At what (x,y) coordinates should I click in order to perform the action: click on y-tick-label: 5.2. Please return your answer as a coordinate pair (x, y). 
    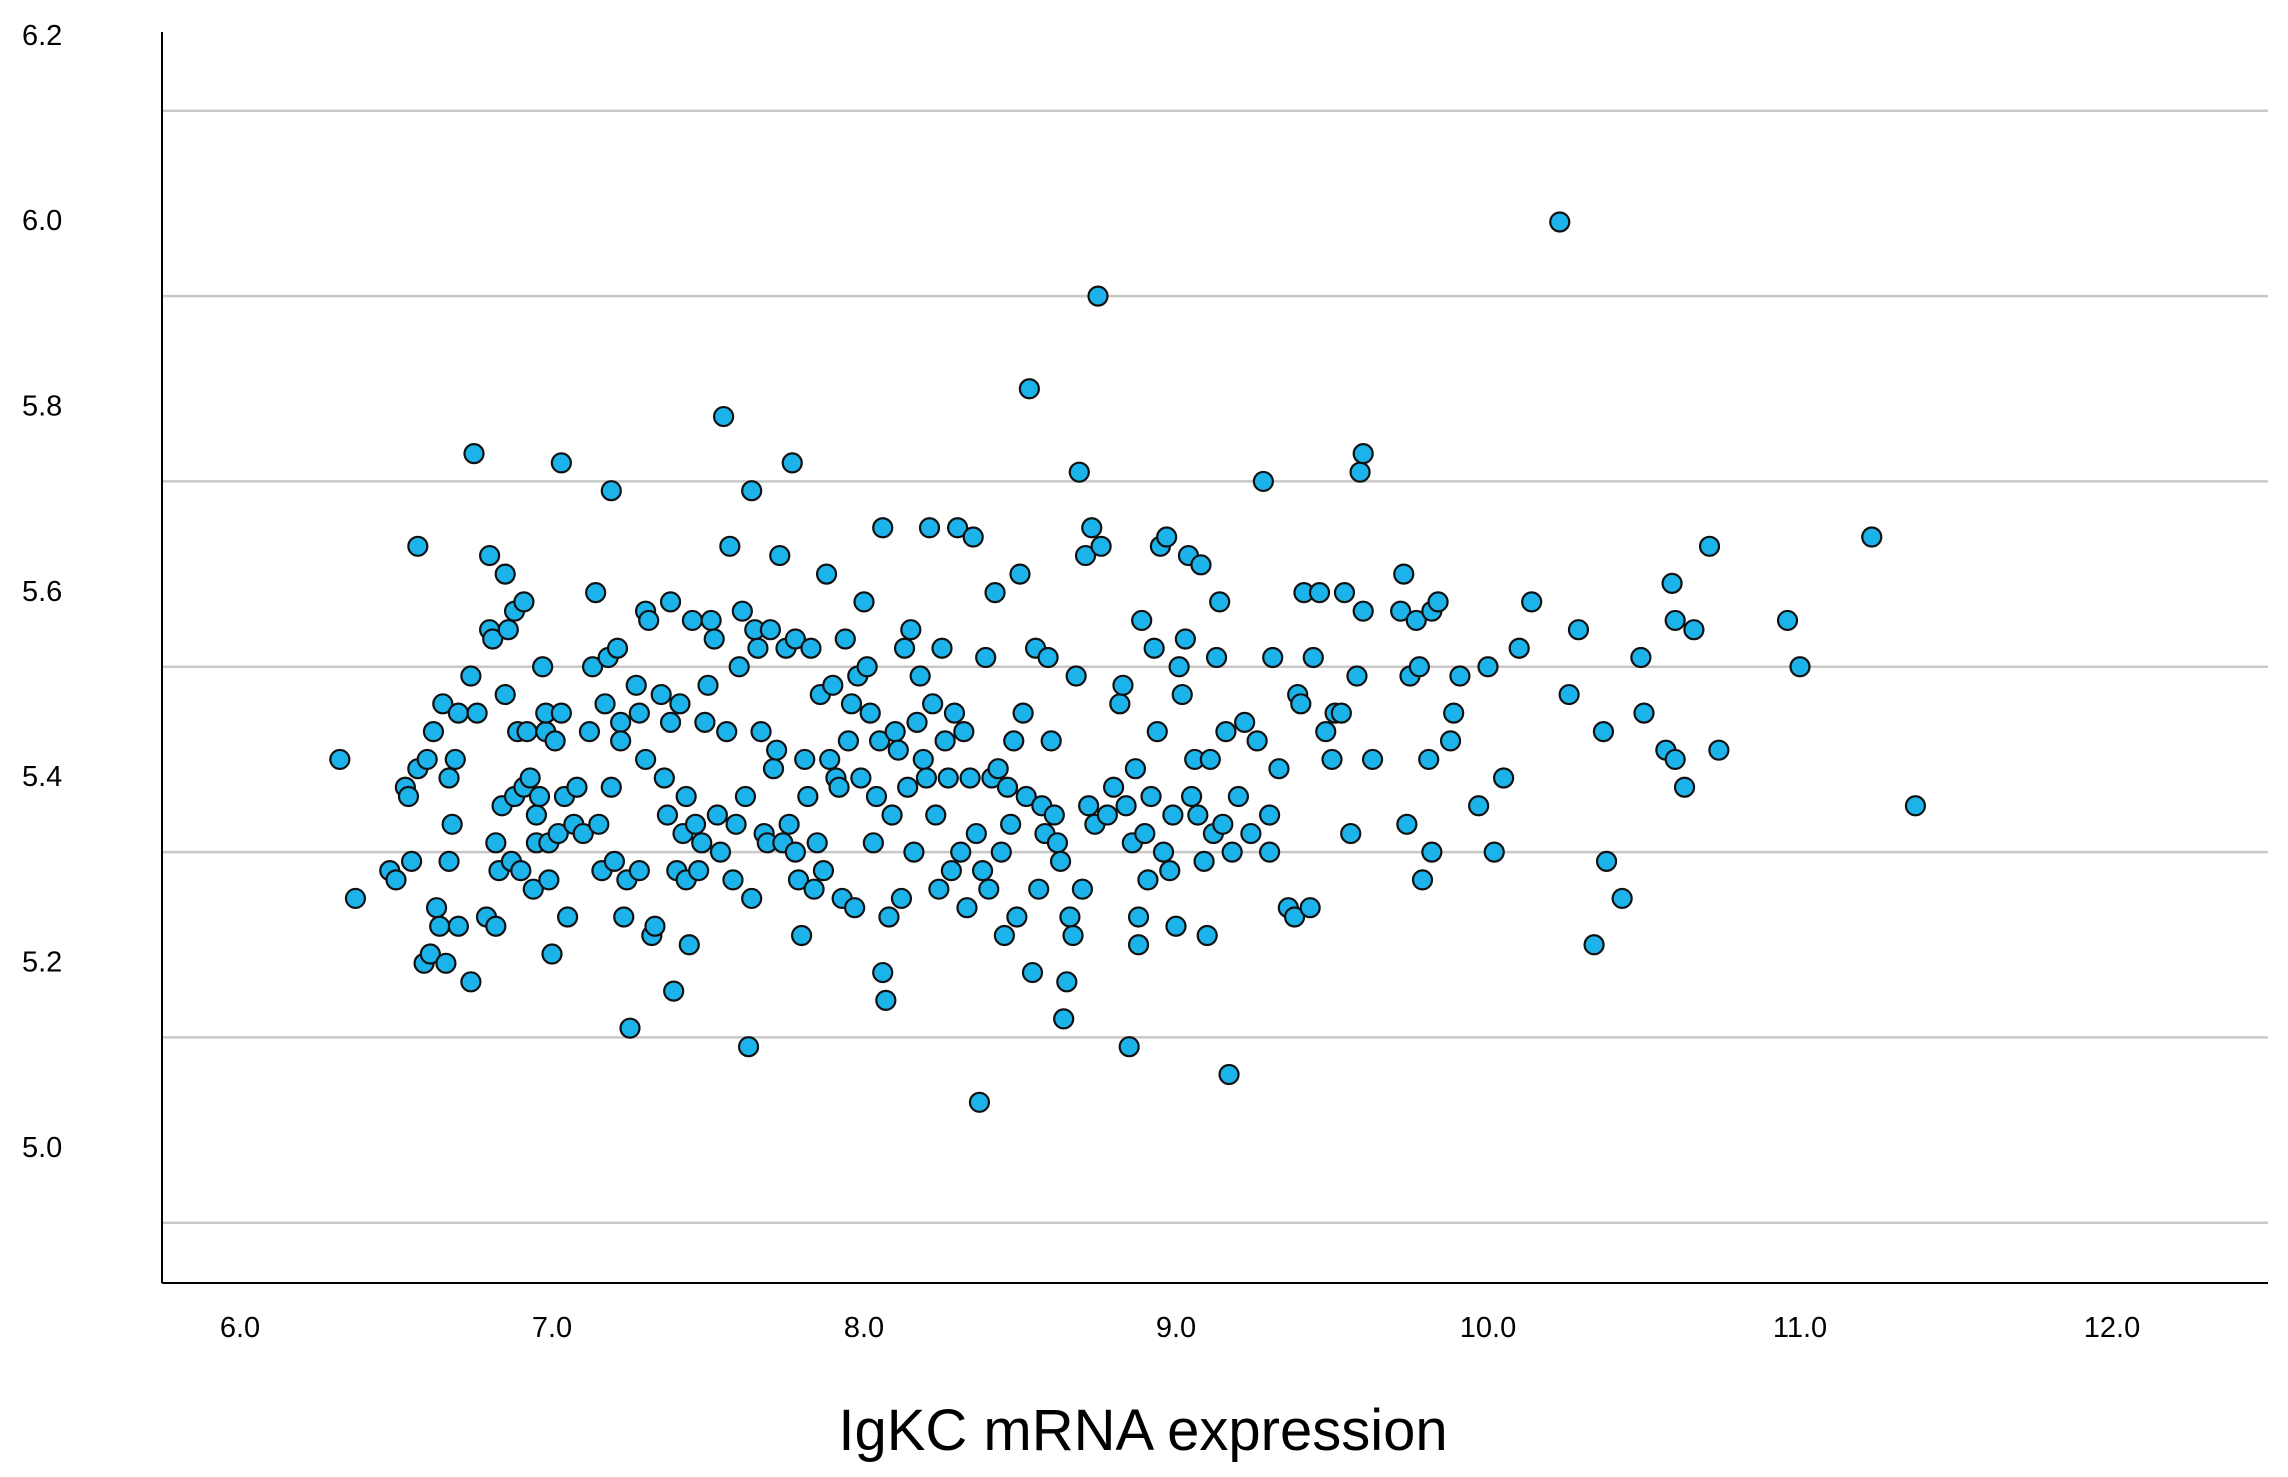
    Looking at the image, I should click on (42, 962).